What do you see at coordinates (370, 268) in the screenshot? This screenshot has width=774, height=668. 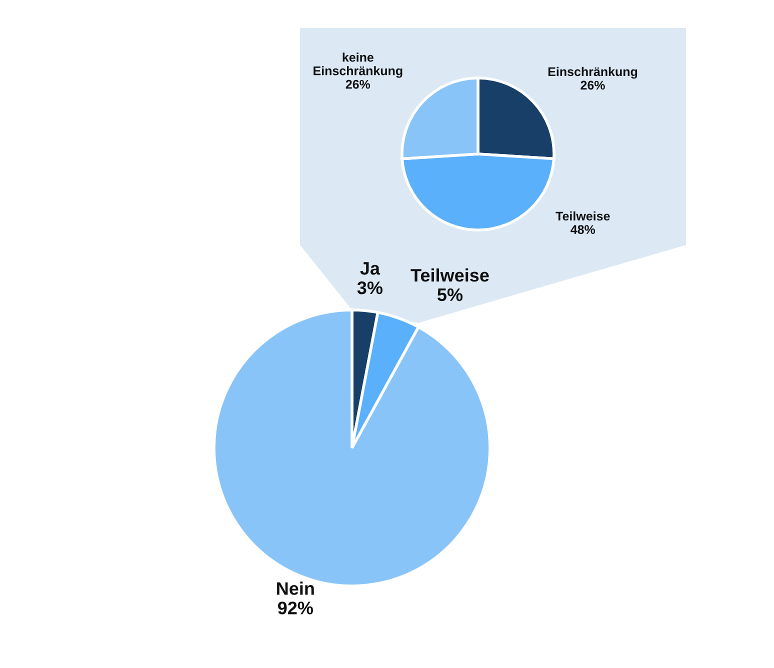 I see `slice-label: Ja` at bounding box center [370, 268].